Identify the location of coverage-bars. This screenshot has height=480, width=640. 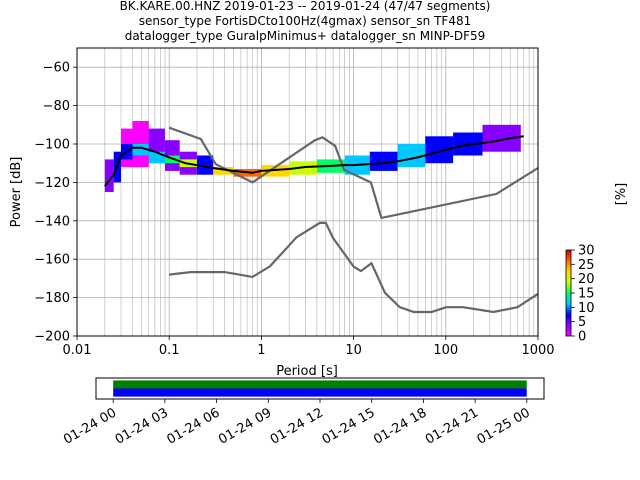
(320, 388).